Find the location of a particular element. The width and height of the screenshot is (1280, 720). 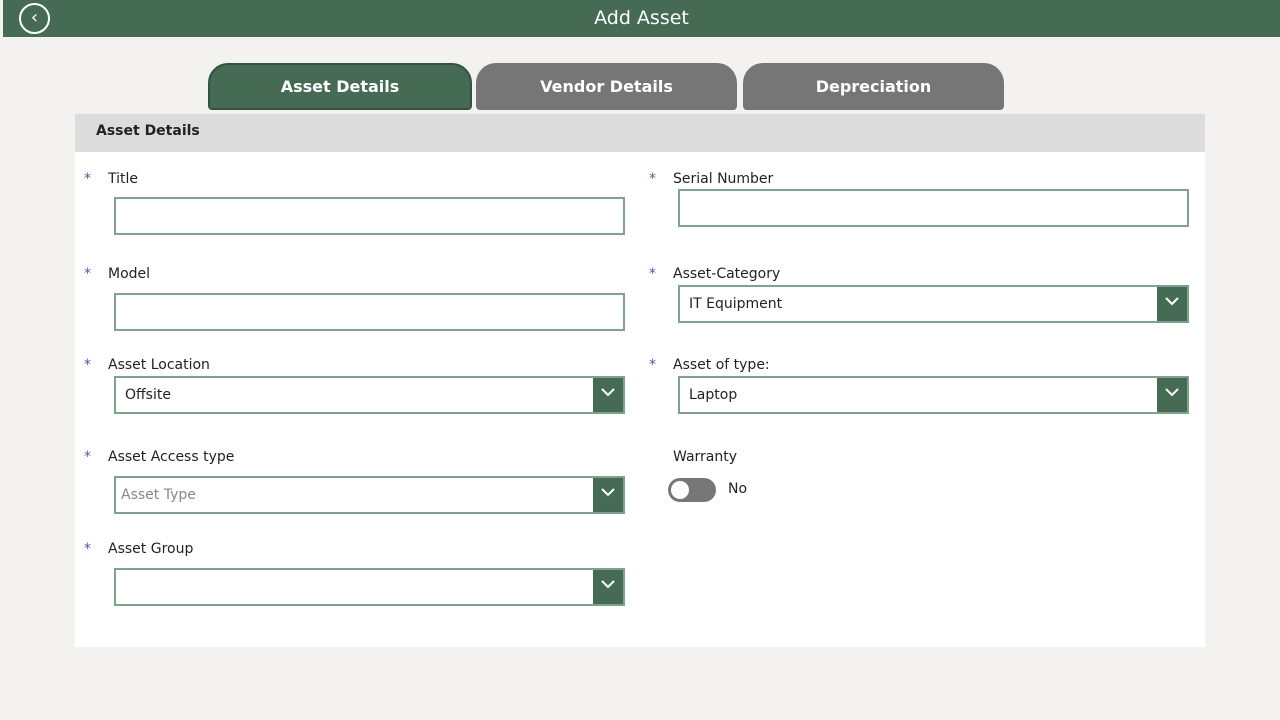

title-label: Title is located at coordinates (123, 179).